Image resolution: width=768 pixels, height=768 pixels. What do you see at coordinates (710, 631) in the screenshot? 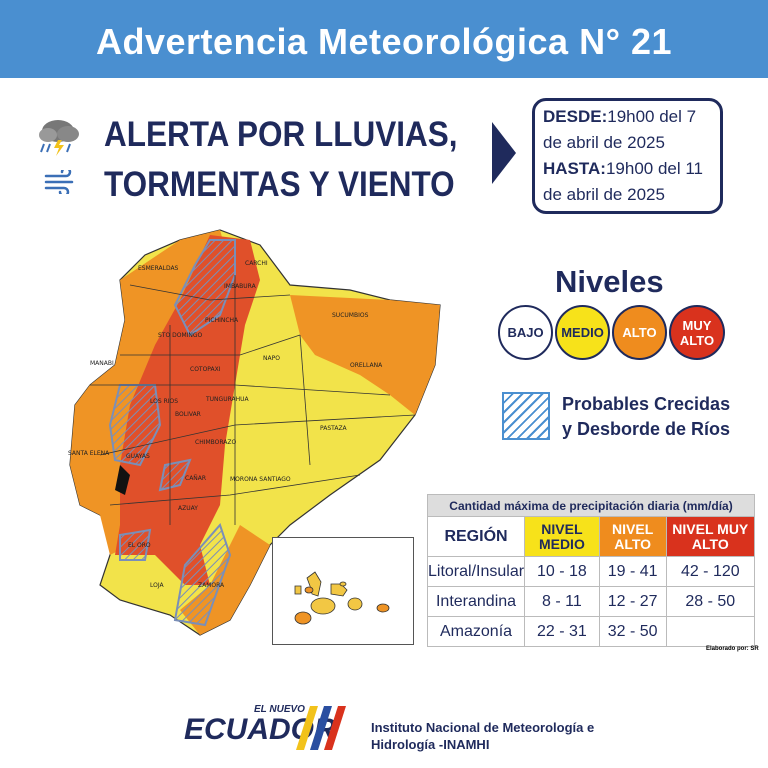
I see `muy-alto-cell` at bounding box center [710, 631].